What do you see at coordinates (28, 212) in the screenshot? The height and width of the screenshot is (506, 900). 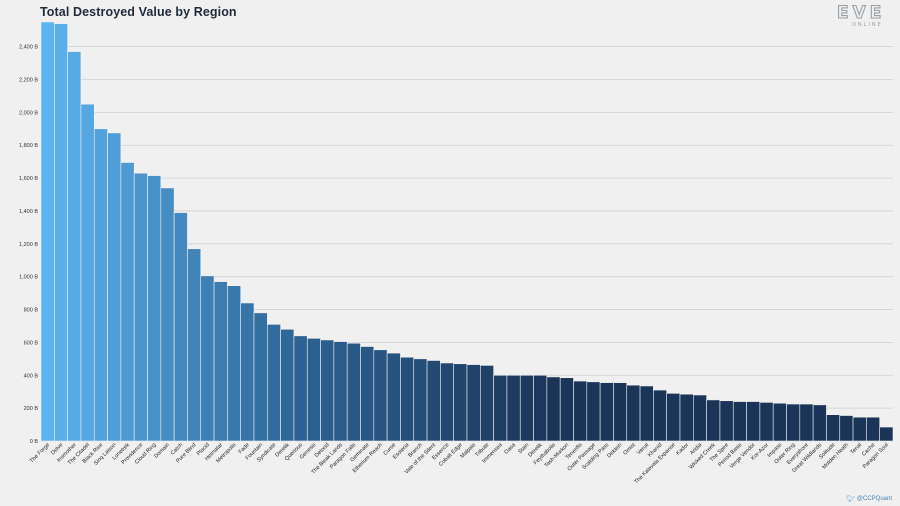 I see `y-tick-label: 1,400 B` at bounding box center [28, 212].